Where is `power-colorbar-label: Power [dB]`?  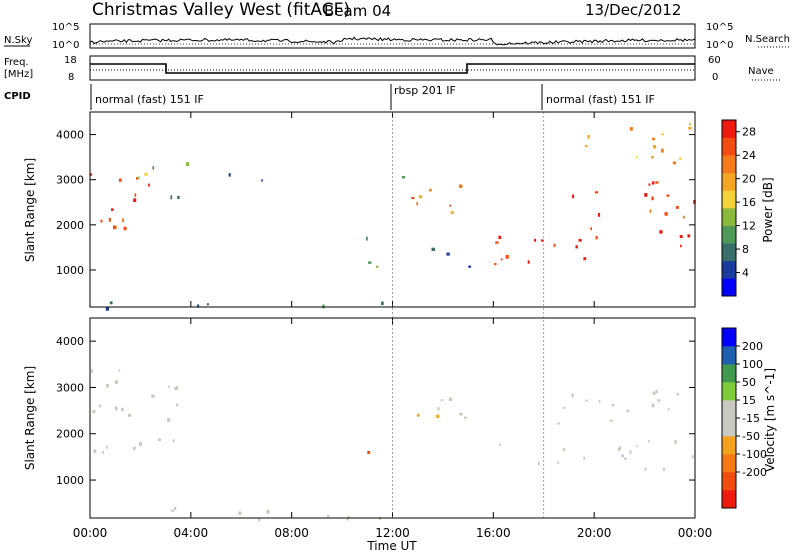
power-colorbar-label: Power [dB] is located at coordinates (768, 209).